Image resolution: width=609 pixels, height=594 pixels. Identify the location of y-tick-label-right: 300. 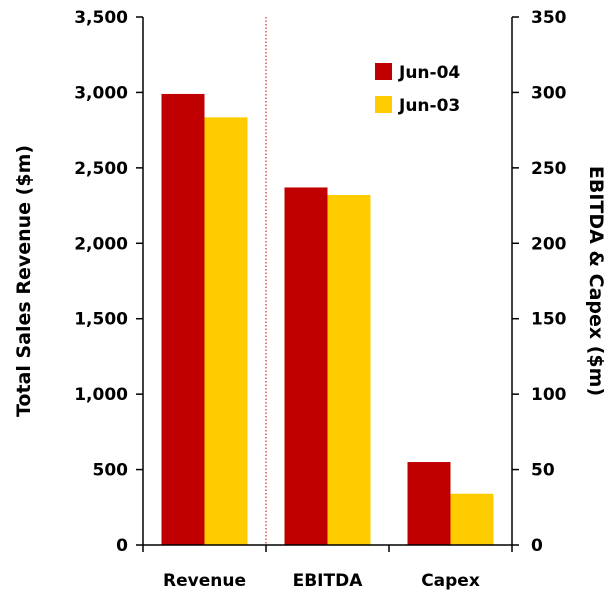
(549, 93).